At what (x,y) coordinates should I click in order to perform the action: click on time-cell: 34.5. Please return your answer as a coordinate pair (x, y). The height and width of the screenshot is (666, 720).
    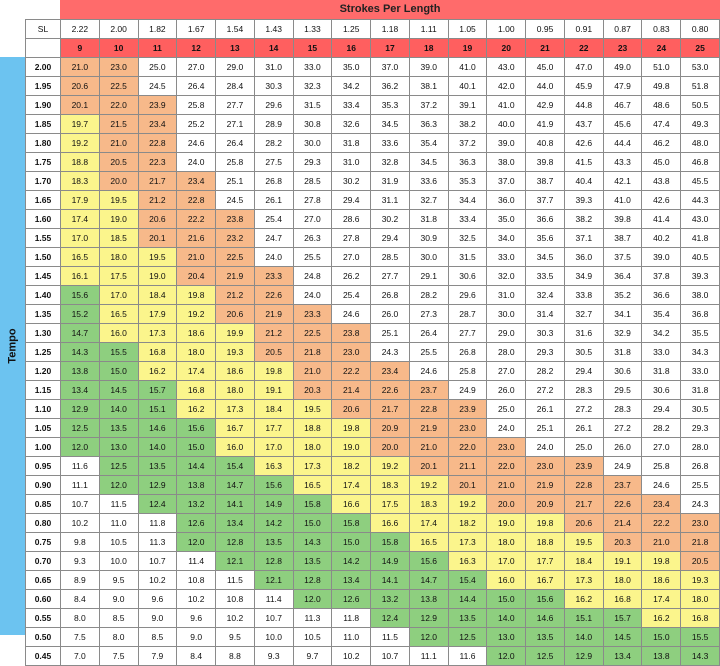
    Looking at the image, I should click on (545, 257).